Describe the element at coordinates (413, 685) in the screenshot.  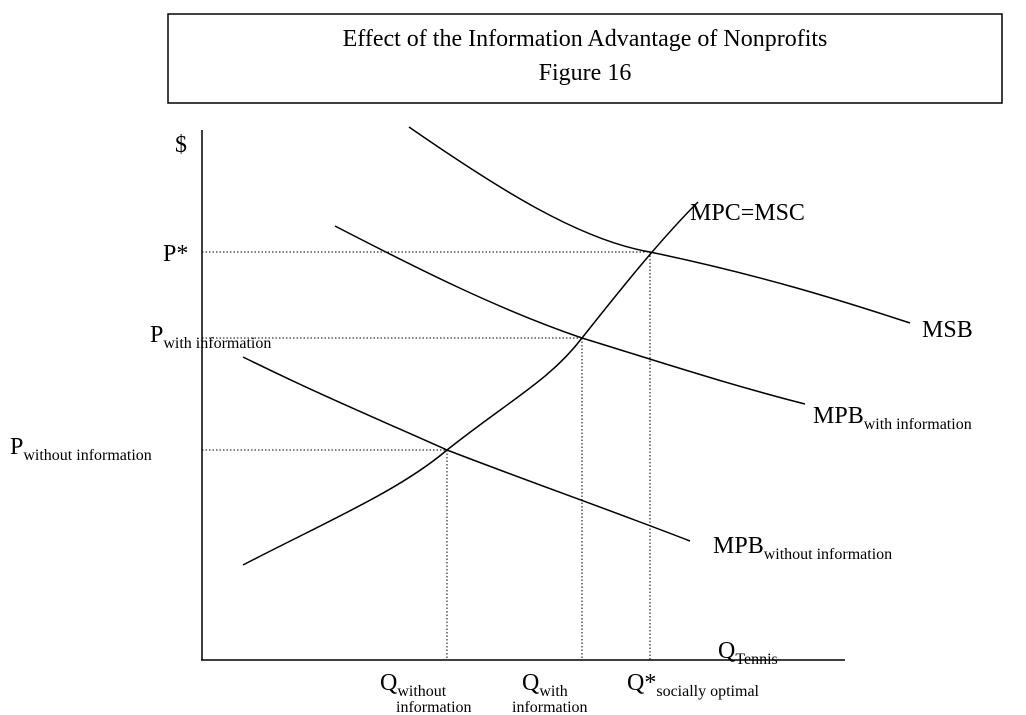
I see `quantity-label: Qwithout` at that location.